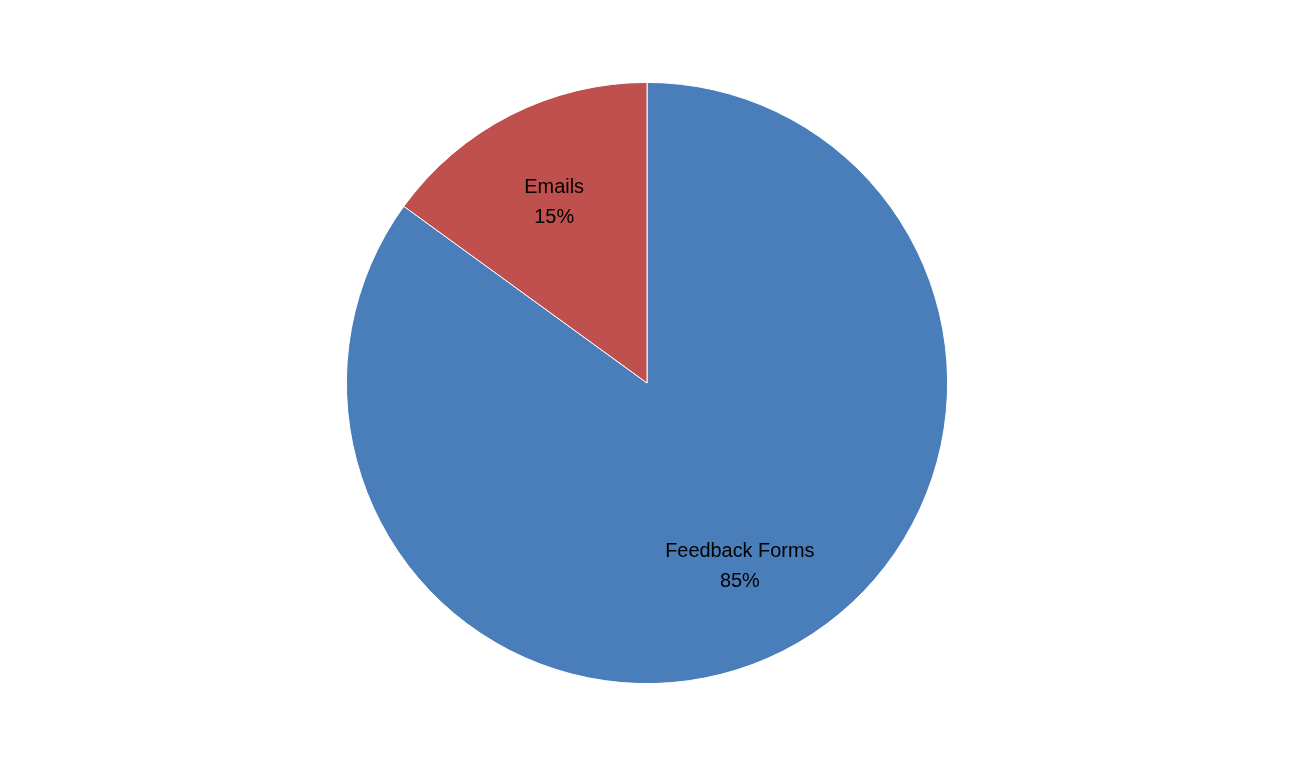  I want to click on data-label: 15%, so click(554, 215).